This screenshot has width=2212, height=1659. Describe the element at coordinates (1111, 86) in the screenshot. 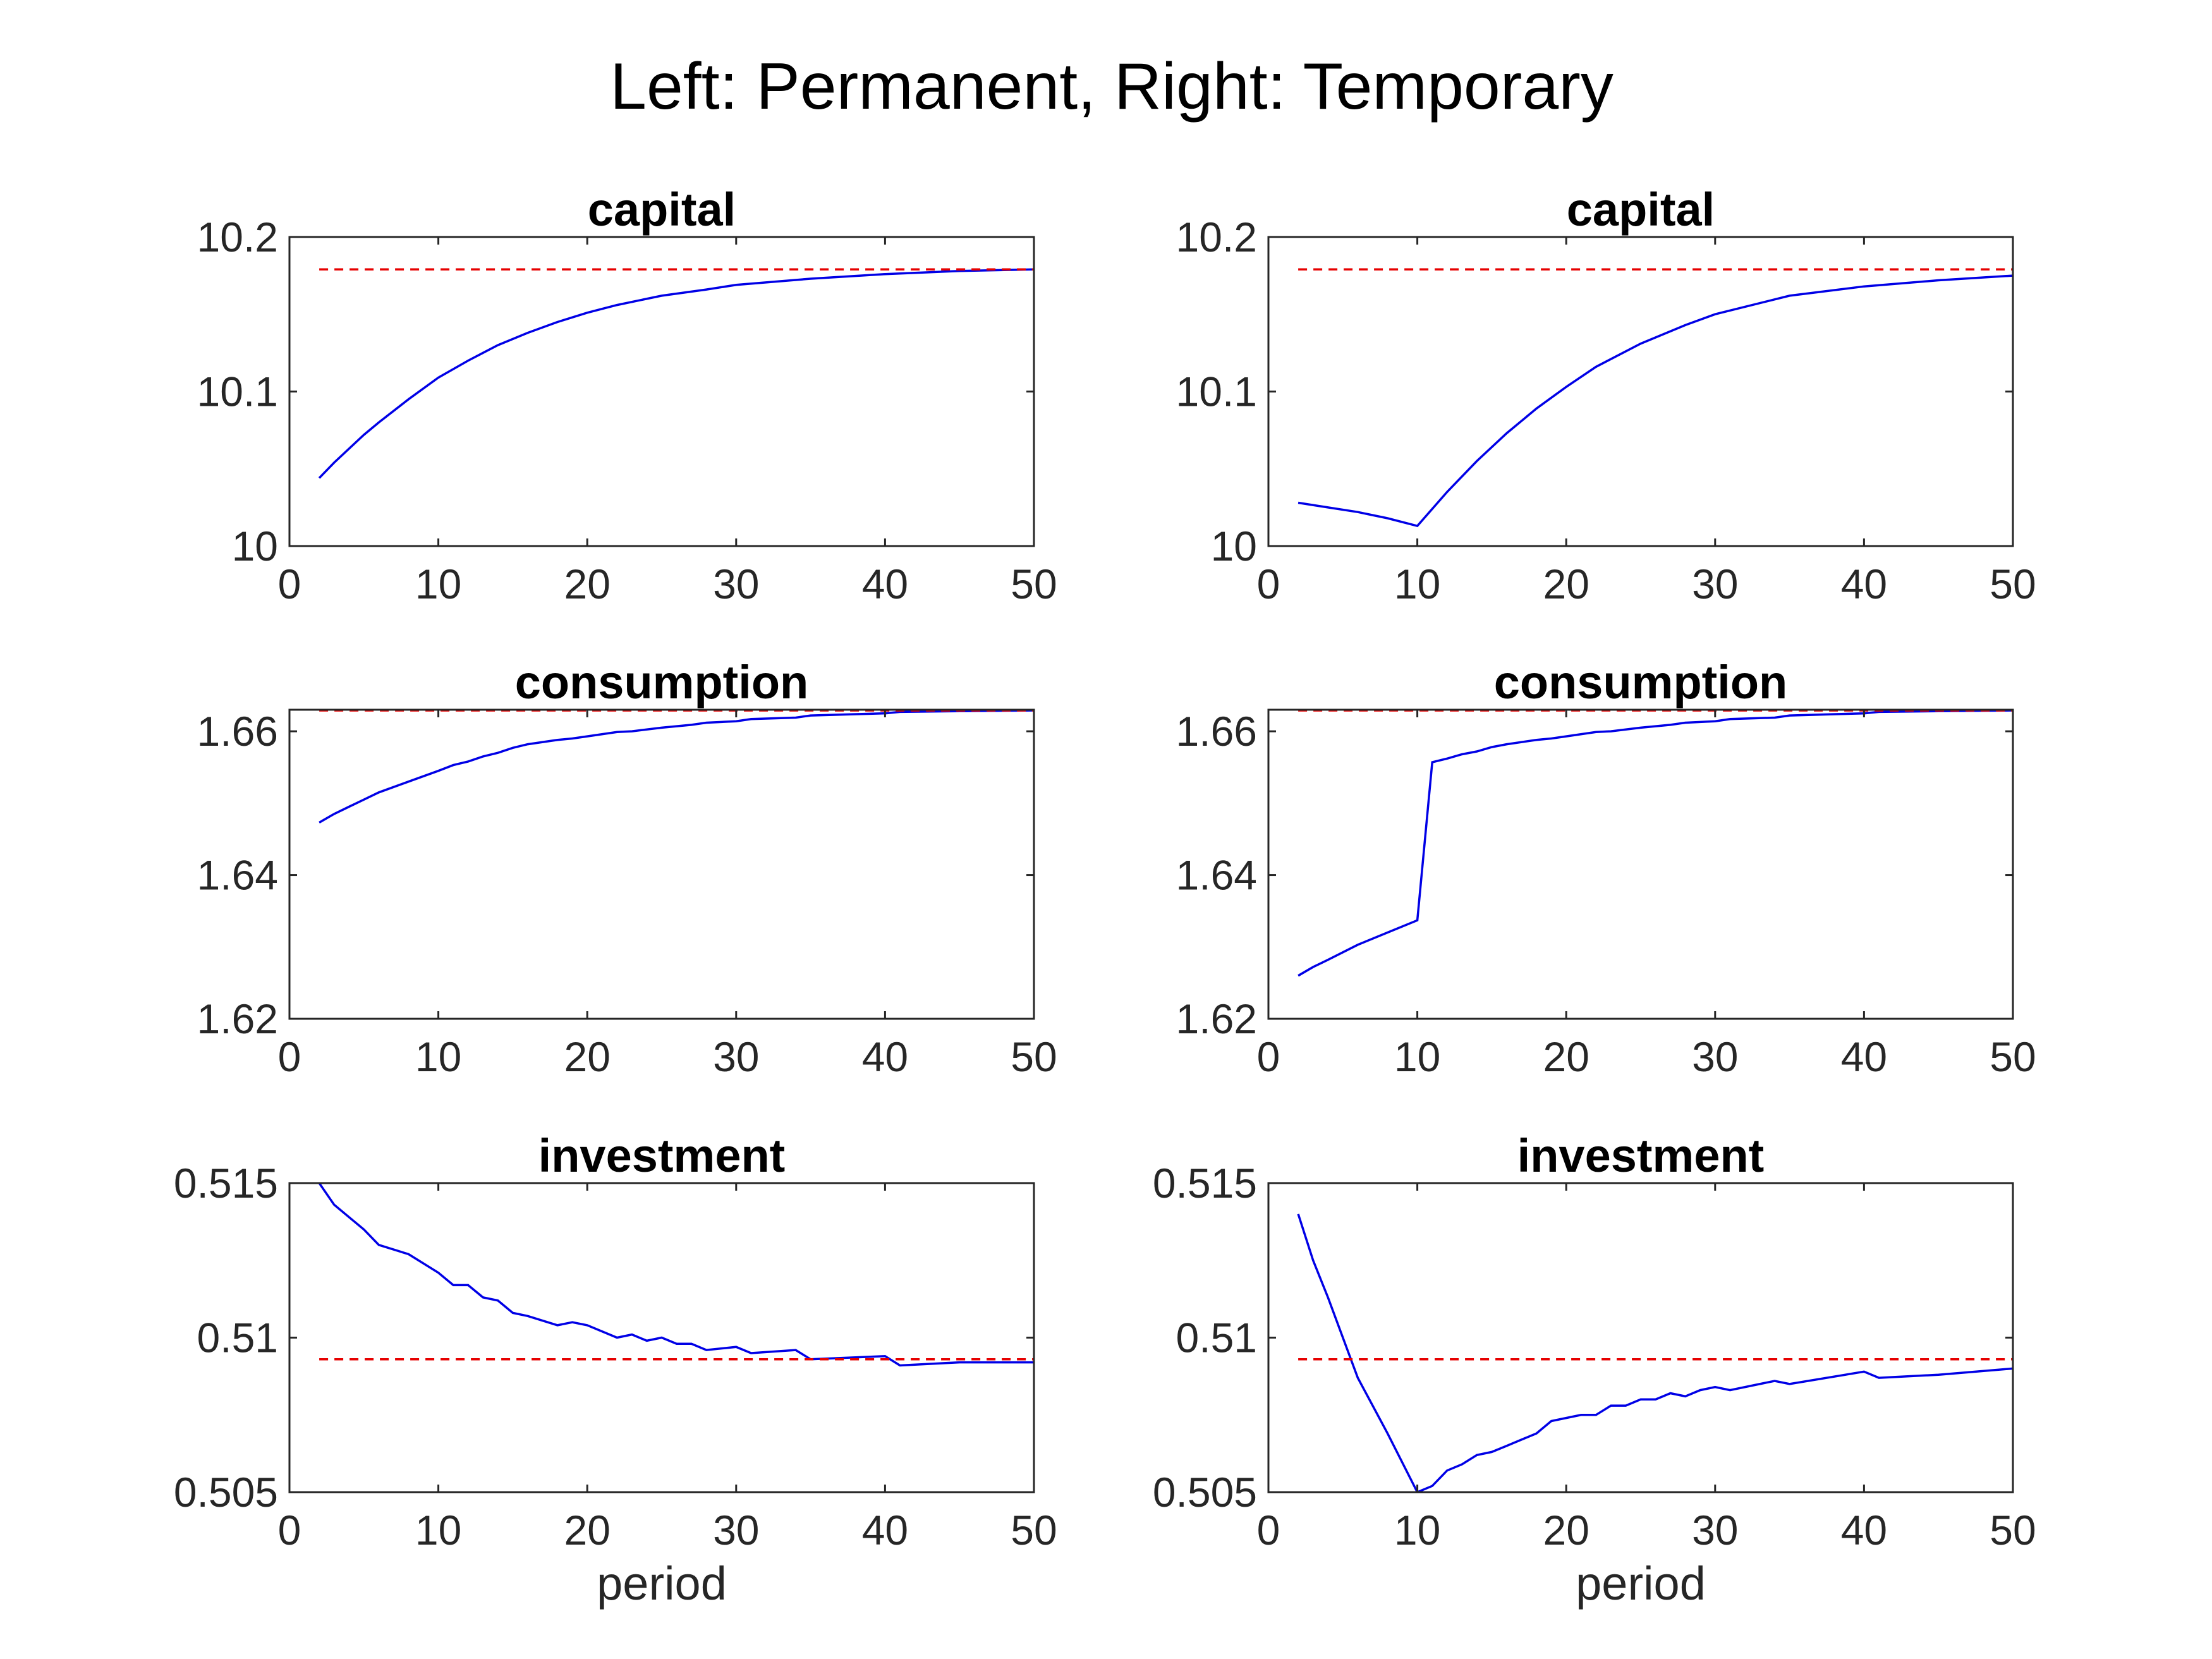

I see `figure-title: Left: Permanent, Right: Temporary` at that location.